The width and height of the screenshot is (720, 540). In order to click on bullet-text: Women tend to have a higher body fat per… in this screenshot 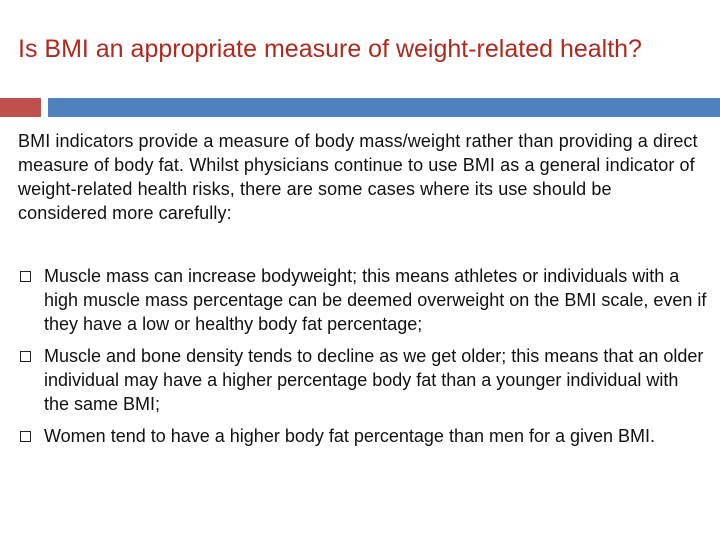, I will do `click(350, 436)`.